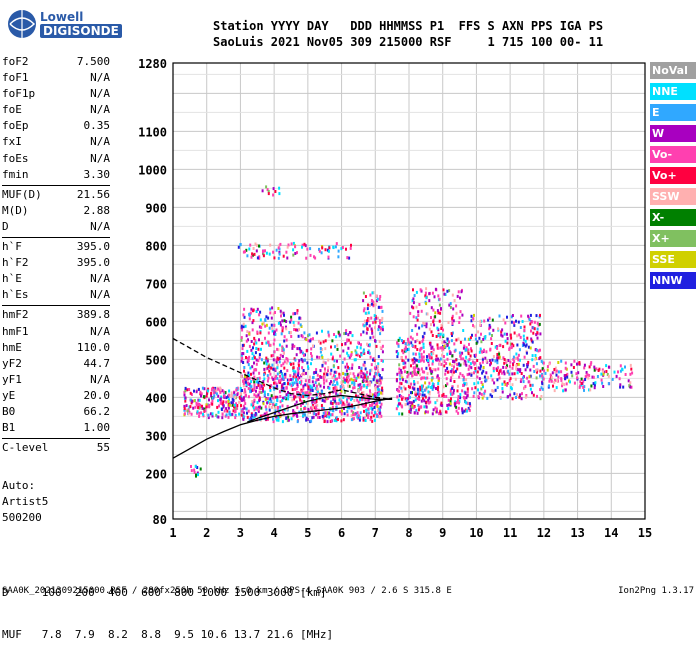 Image resolution: width=700 pixels, height=656 pixels. I want to click on y-tick-label: 800, so click(156, 246).